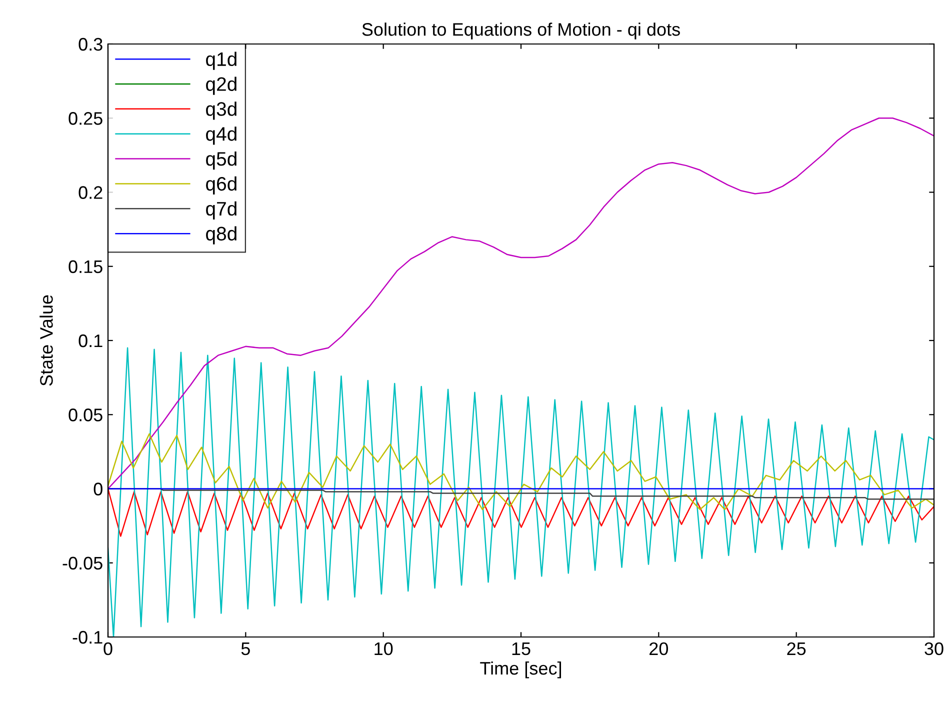 Image resolution: width=952 pixels, height=702 pixels. What do you see at coordinates (245, 649) in the screenshot?
I see `x-tick-label: 5` at bounding box center [245, 649].